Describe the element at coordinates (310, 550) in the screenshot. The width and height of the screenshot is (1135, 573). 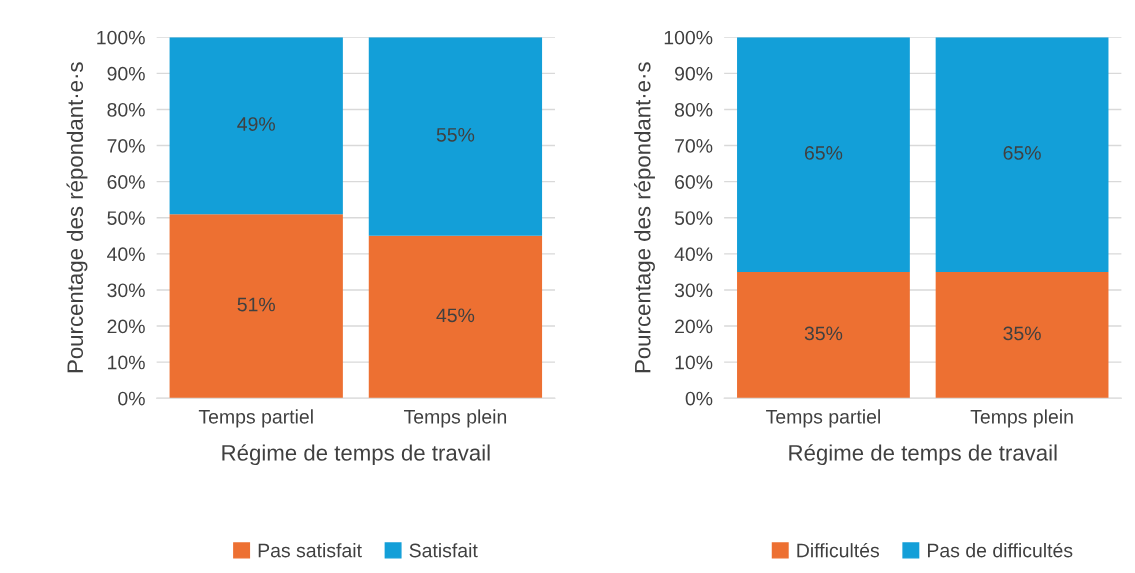
I see `legend-label: Pas satisfait` at that location.